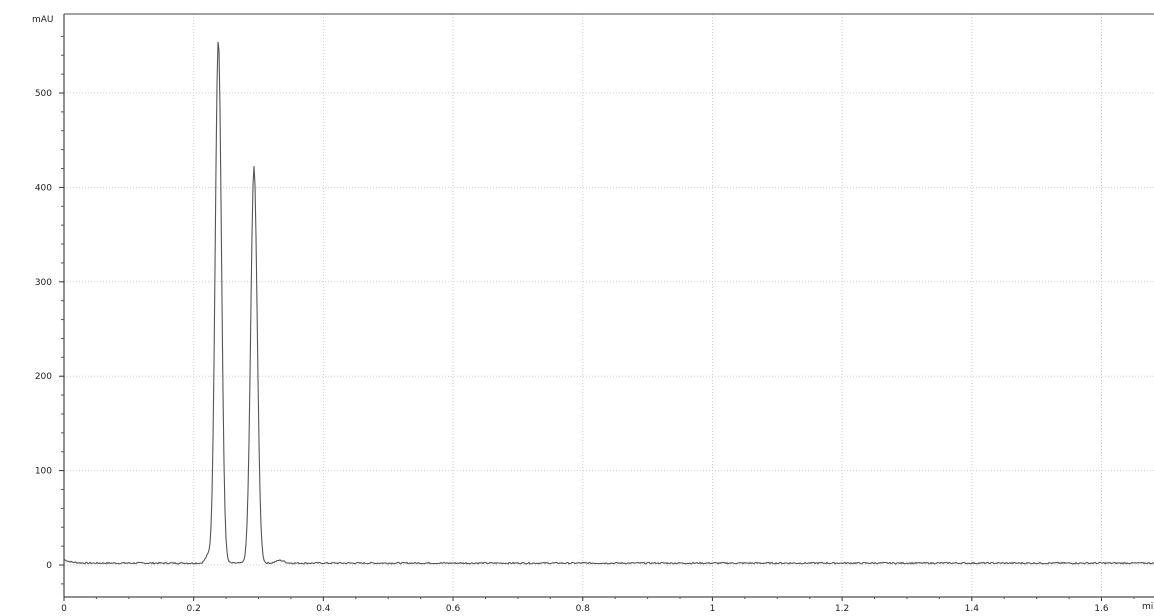 This screenshot has height=616, width=1154. I want to click on x-axis-label: mi, so click(1147, 607).